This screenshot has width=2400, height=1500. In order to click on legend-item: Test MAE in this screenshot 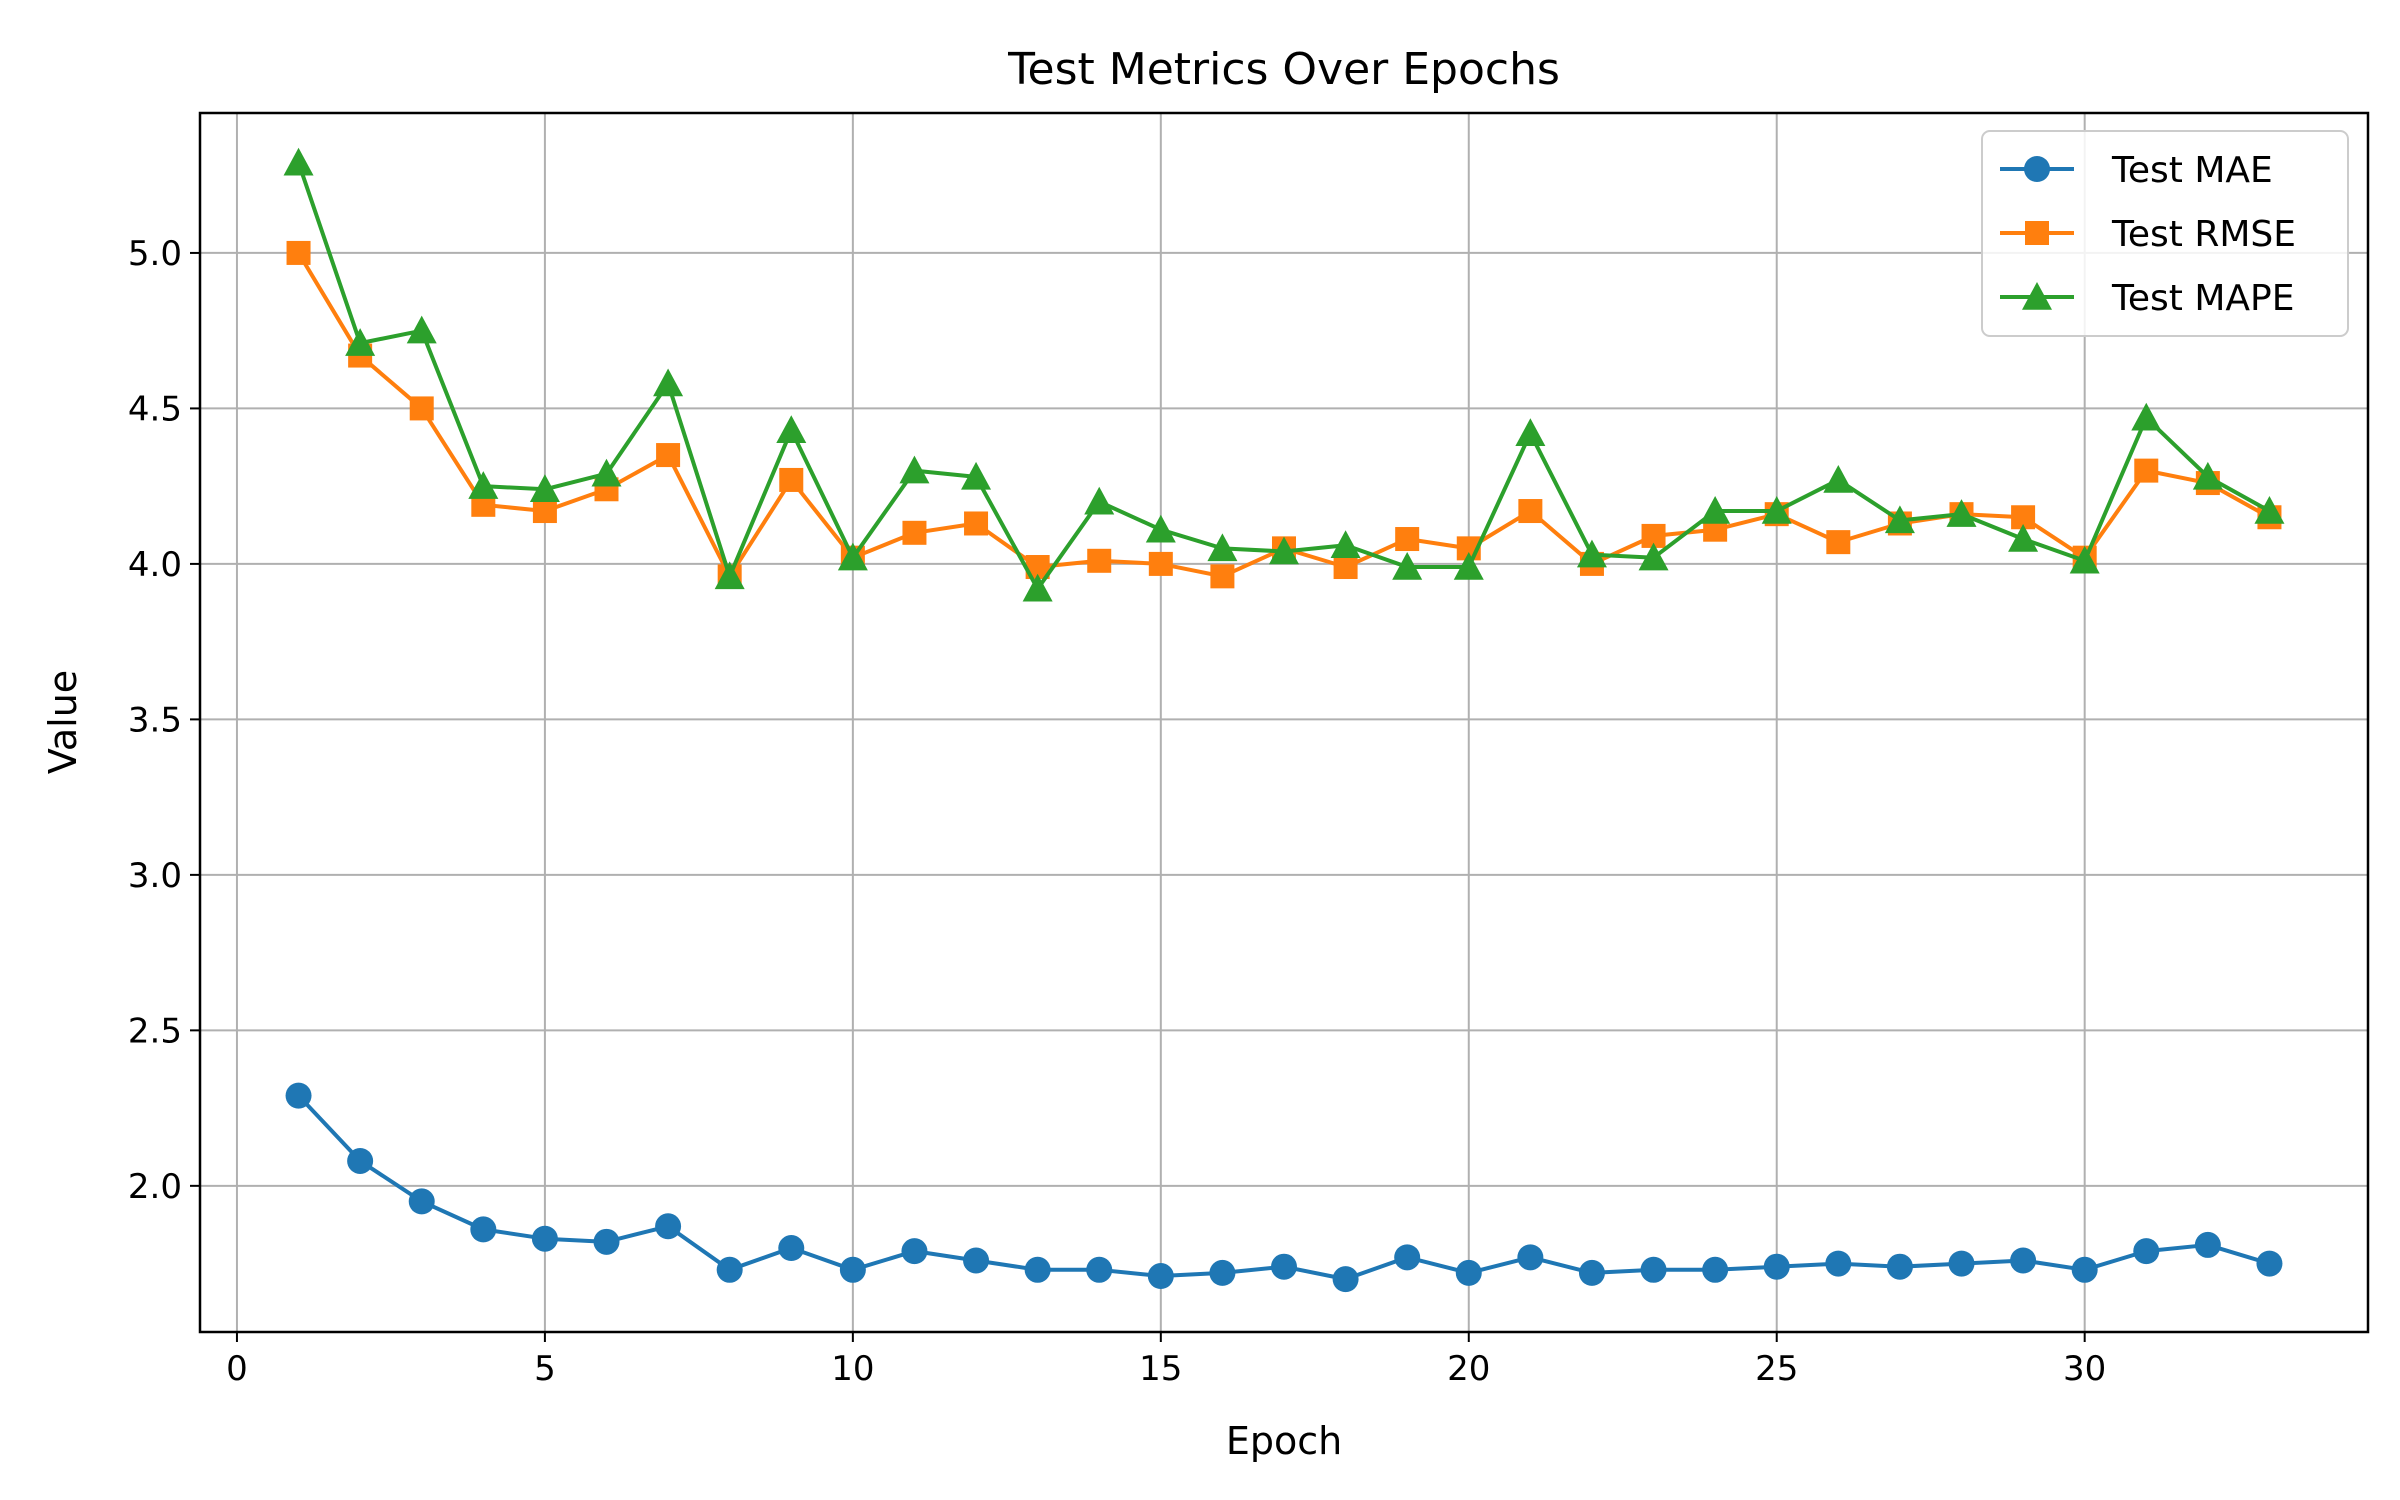, I will do `click(2136, 170)`.